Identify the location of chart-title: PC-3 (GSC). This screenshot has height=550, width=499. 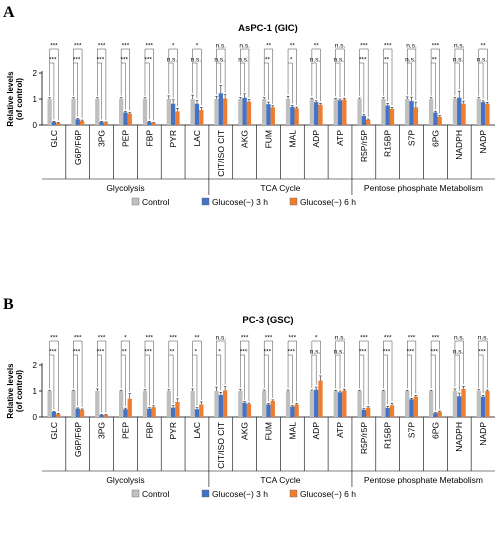
(267, 320).